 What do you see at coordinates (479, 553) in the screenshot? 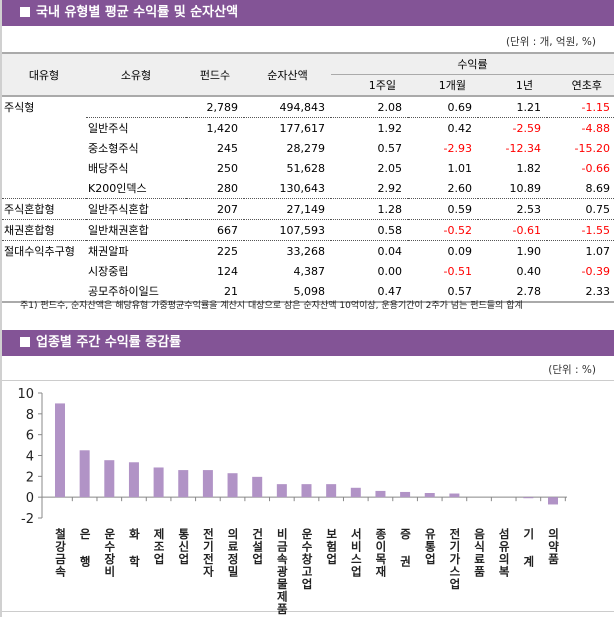
I see `category-label: 음식료품` at bounding box center [479, 553].